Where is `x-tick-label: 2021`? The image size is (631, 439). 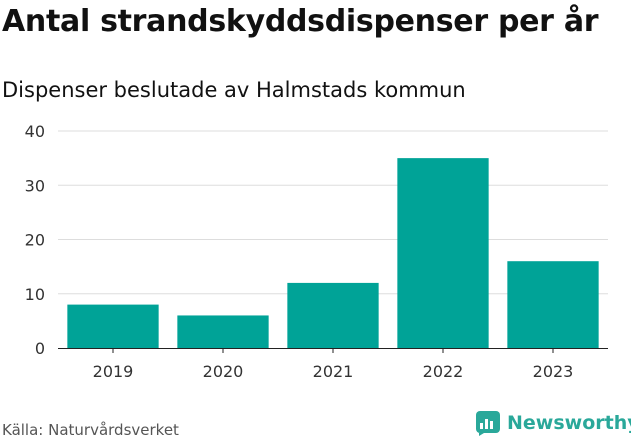
x-tick-label: 2021 is located at coordinates (333, 371).